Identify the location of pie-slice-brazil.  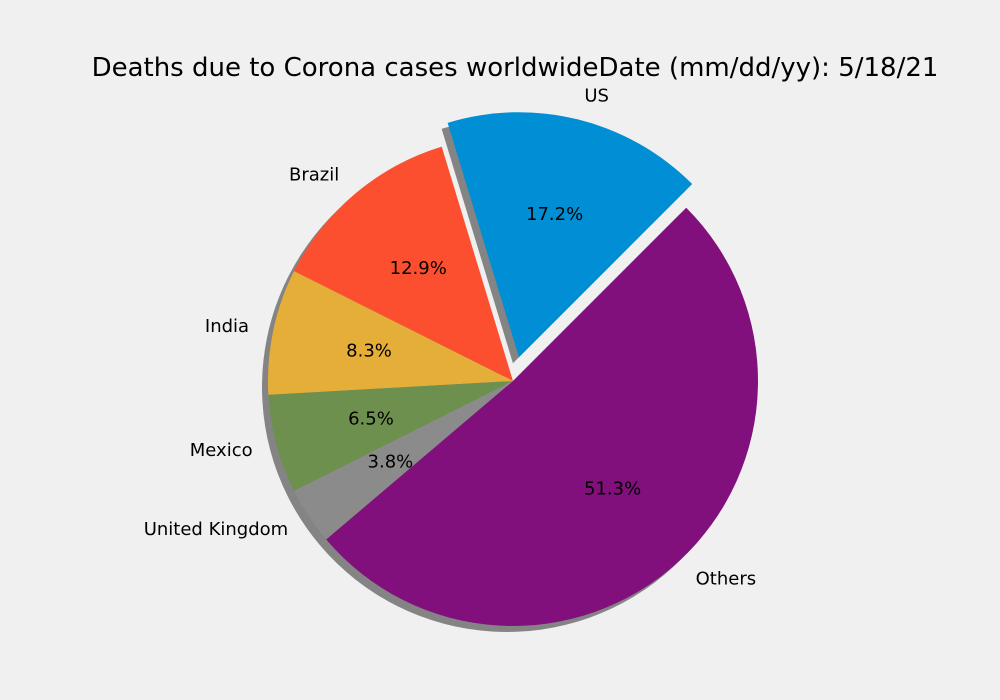
(403, 263).